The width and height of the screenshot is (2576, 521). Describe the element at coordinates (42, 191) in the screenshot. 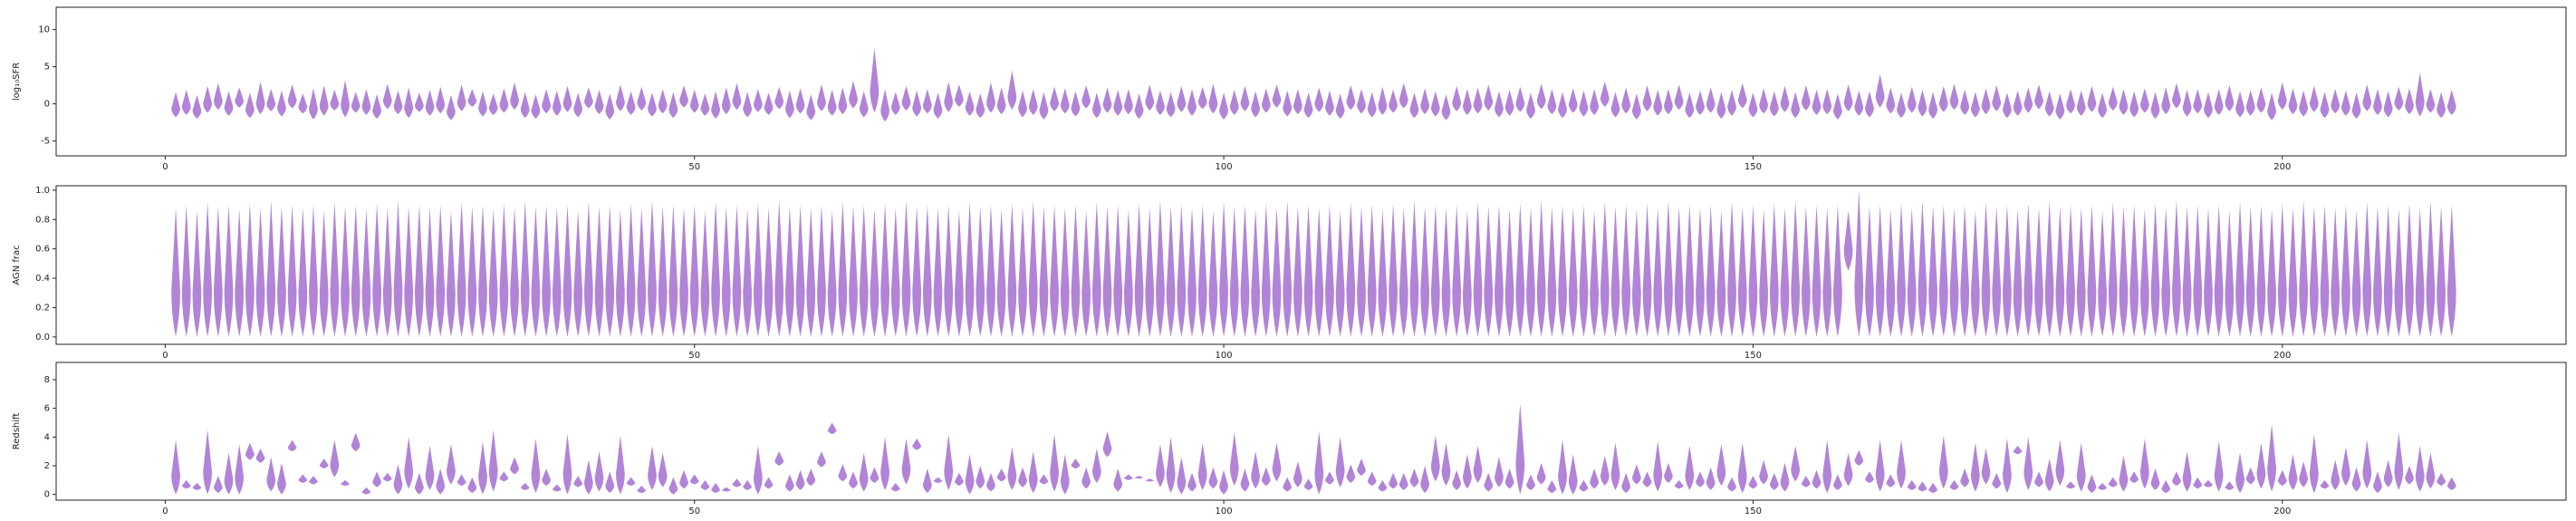

I see `y-tick-label: 1.0` at that location.